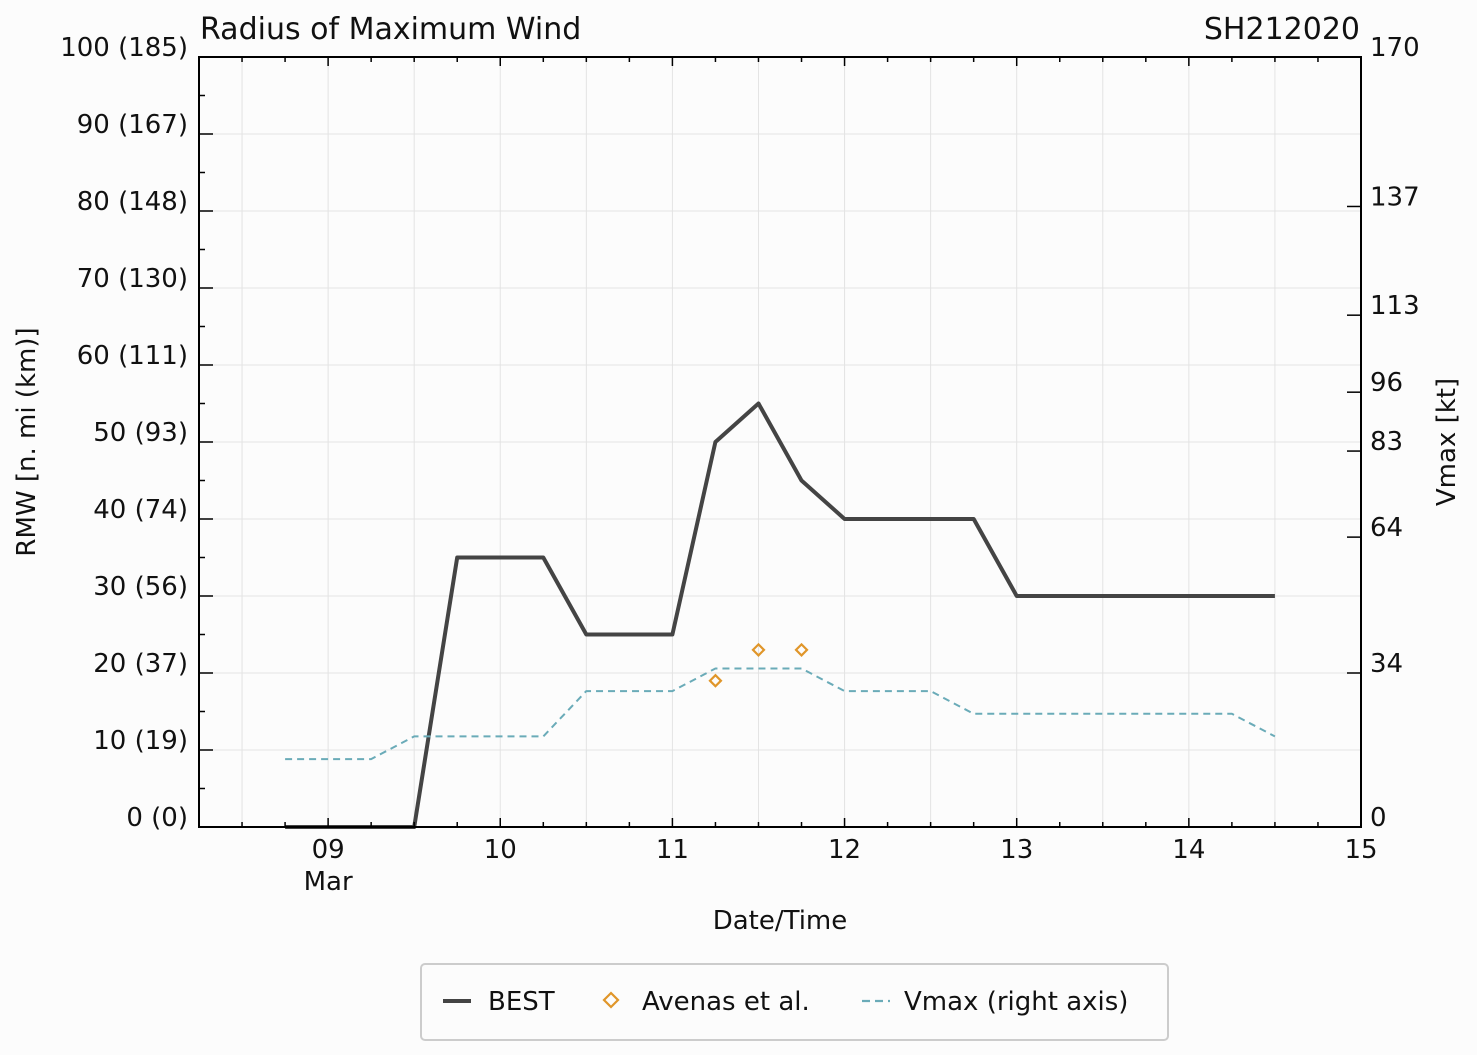 This screenshot has width=1477, height=1055. I want to click on y-tick-label: 50 (93), so click(140, 433).